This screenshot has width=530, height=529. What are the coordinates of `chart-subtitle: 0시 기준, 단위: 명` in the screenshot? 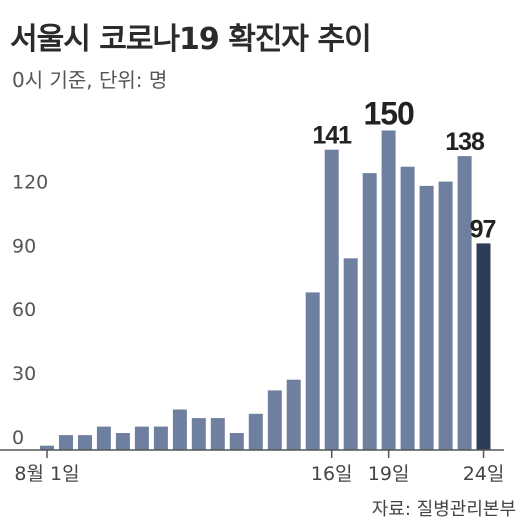 It's located at (90, 80).